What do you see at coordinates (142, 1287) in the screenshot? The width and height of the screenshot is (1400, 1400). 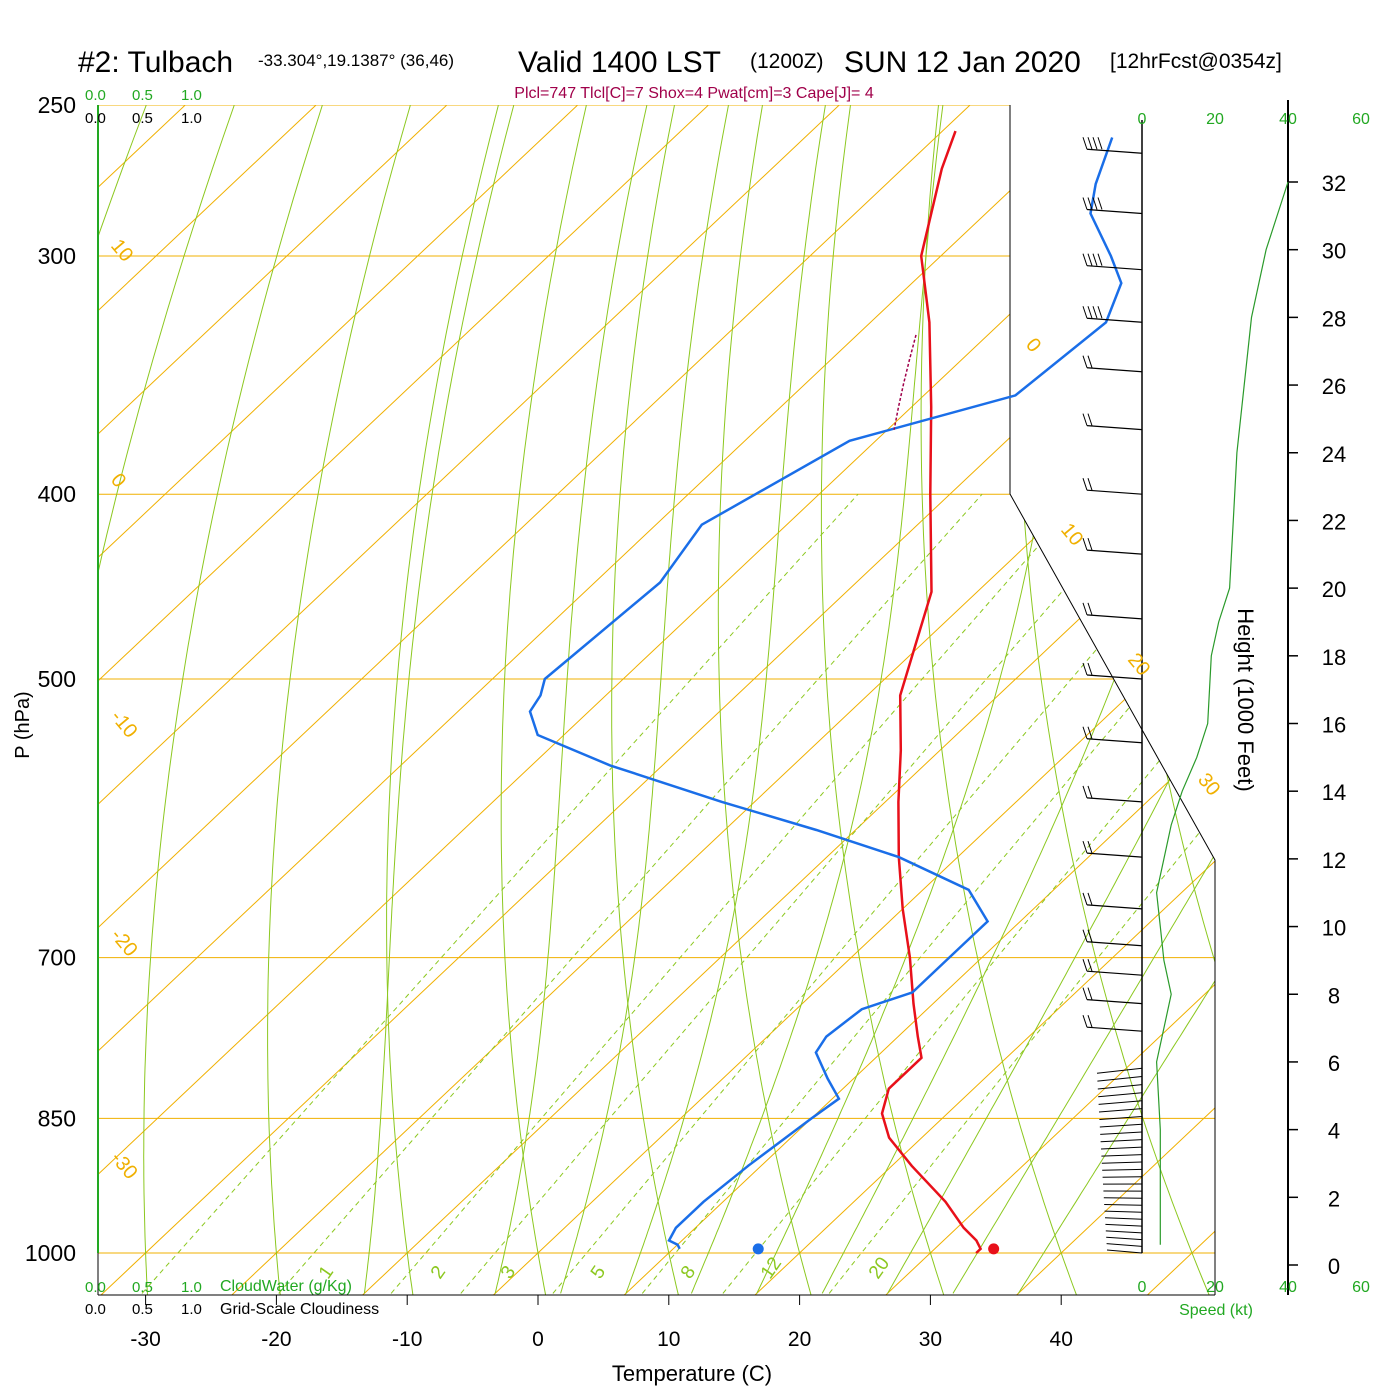 I see `cloud-scale-bottom-green-1: 0.5` at bounding box center [142, 1287].